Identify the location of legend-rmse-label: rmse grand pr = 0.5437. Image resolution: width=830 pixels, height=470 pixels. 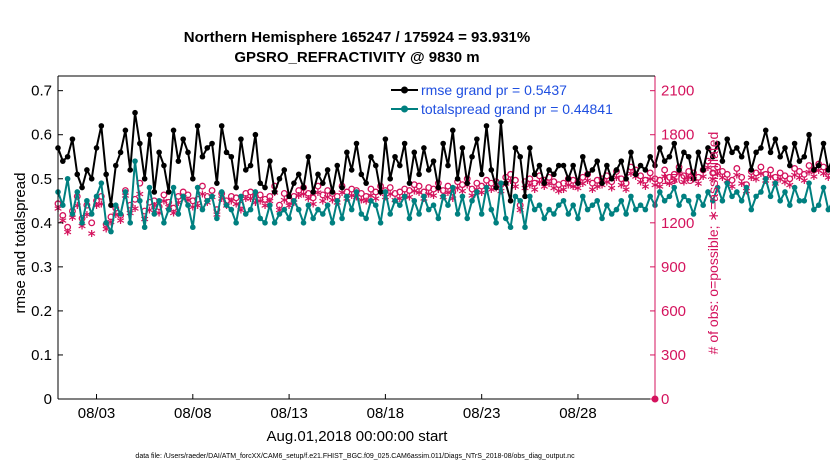
(494, 90).